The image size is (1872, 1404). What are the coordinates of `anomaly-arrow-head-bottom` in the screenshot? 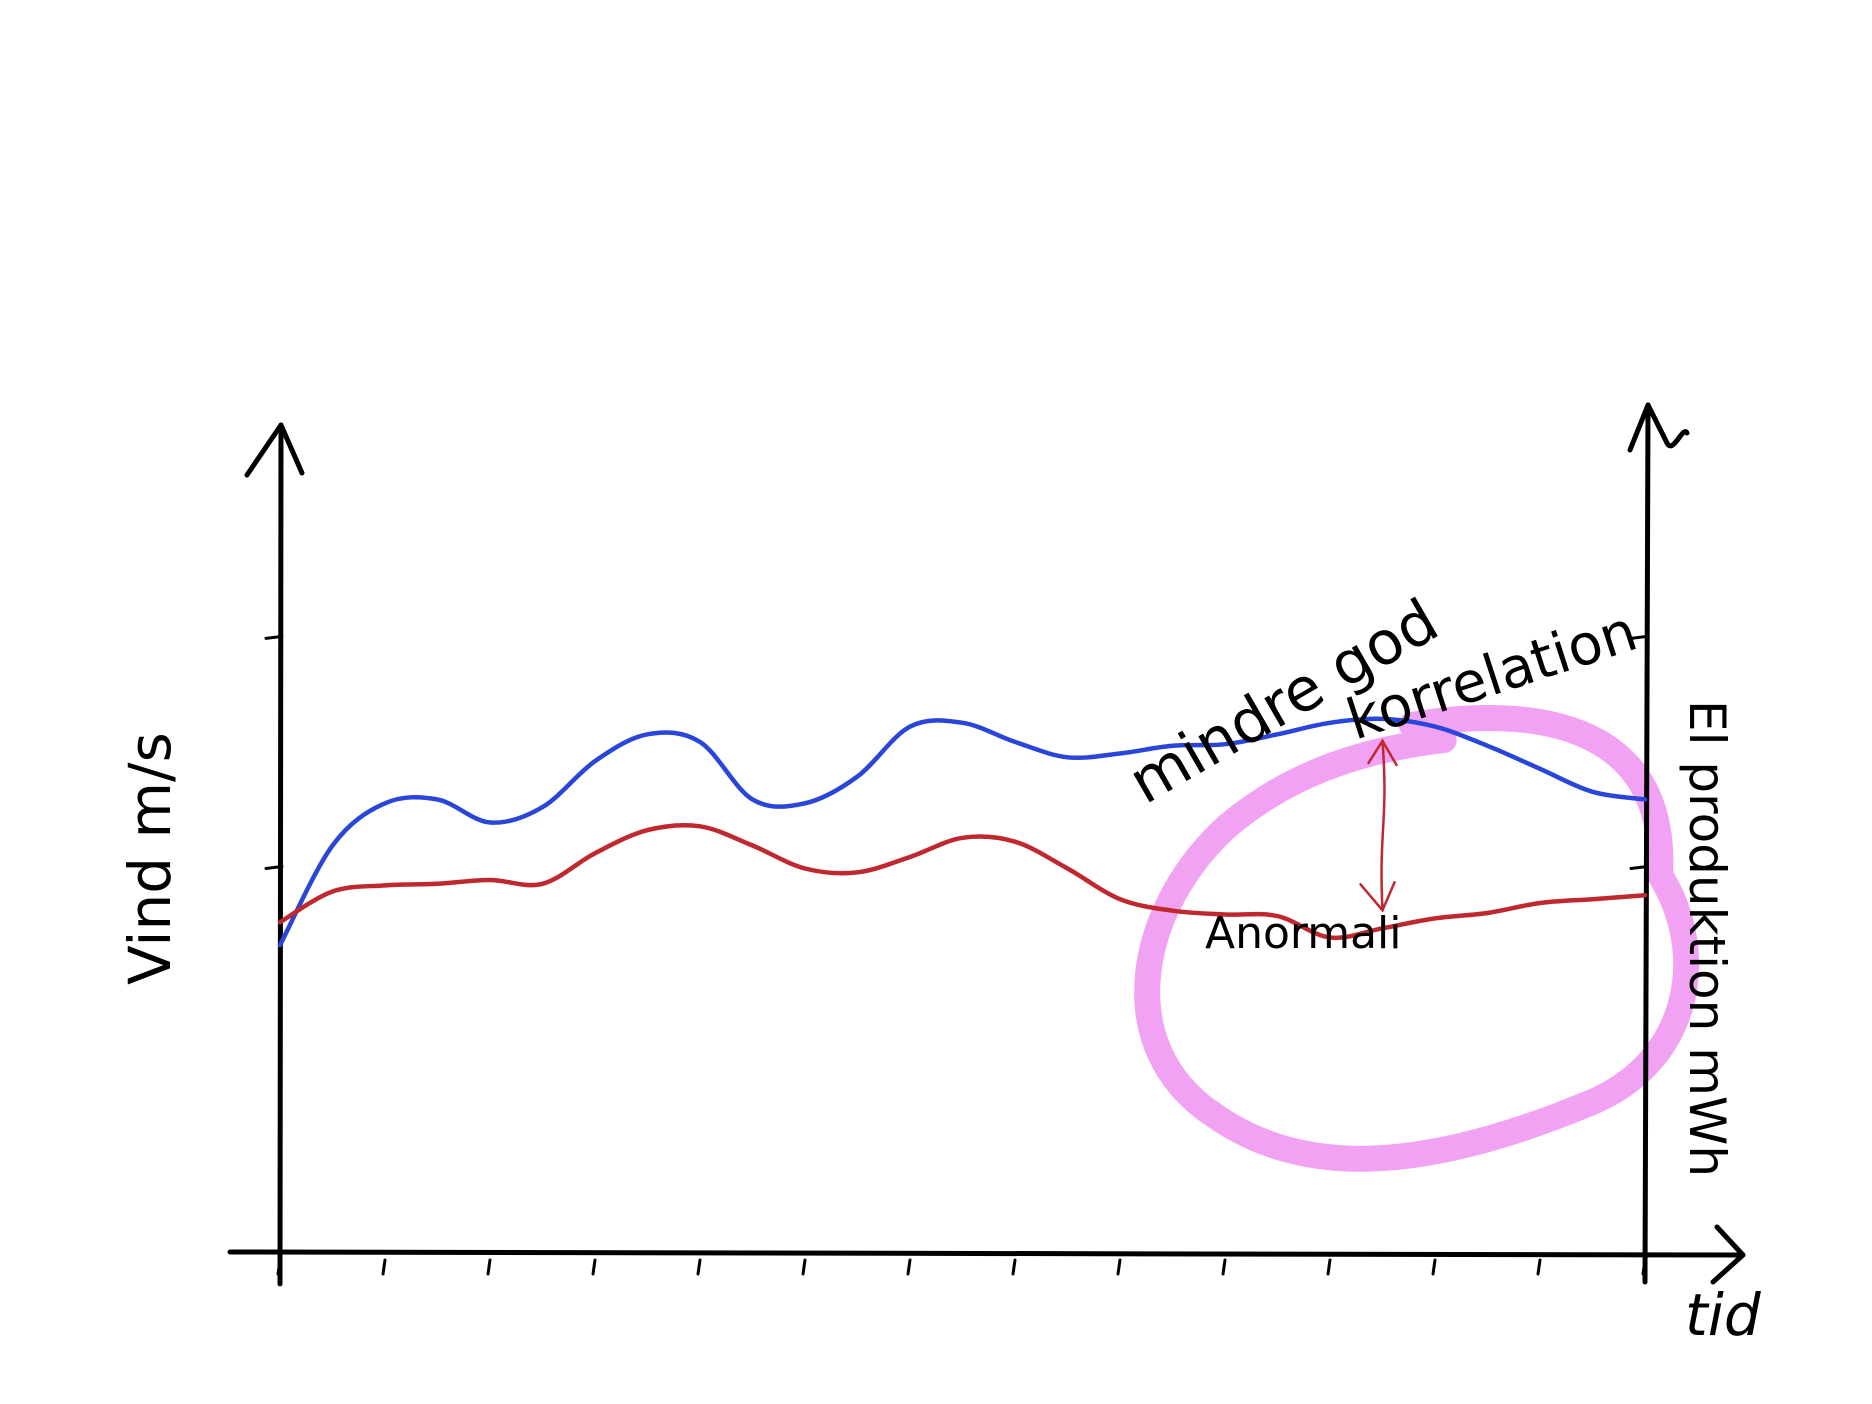 It's located at (1377, 897).